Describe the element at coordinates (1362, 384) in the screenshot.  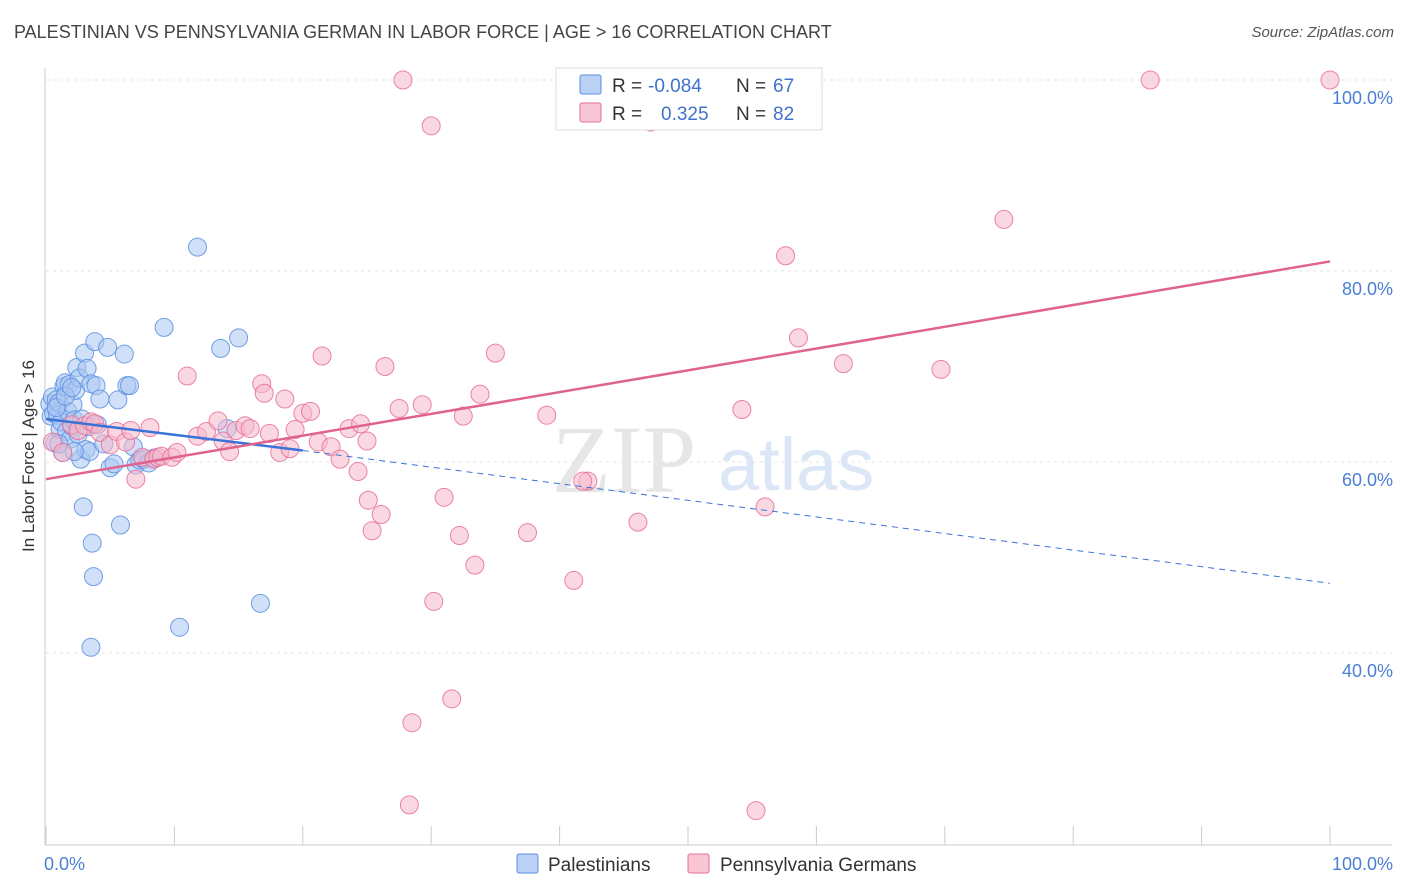
I see `y-tick-labels: 40.0% 60.0% 80.0% 100.0%` at that location.